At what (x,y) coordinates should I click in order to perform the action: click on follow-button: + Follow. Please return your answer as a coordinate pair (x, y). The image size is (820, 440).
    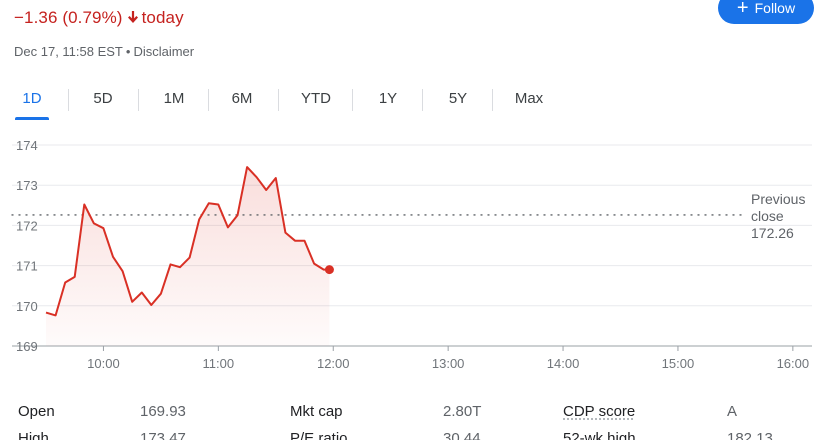
    Looking at the image, I should click on (766, 12).